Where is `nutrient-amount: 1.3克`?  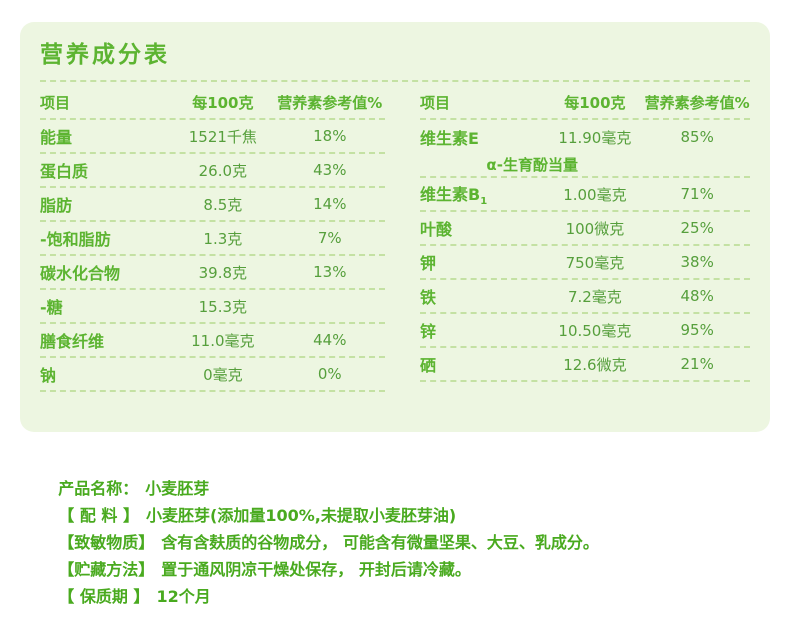
nutrient-amount: 1.3克 is located at coordinates (223, 238).